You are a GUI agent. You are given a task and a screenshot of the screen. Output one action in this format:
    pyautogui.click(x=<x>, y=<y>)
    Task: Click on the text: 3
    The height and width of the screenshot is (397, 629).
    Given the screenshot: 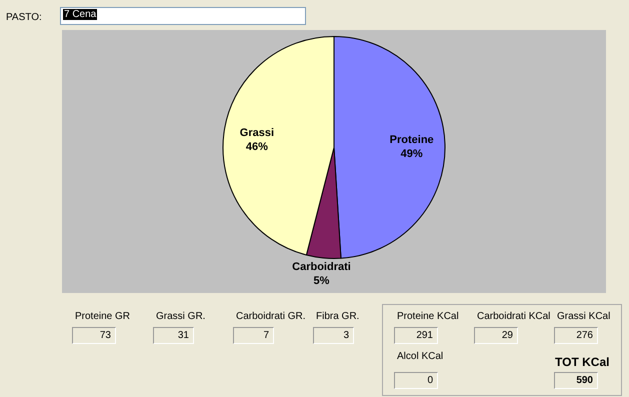 What is the action you would take?
    pyautogui.click(x=333, y=335)
    